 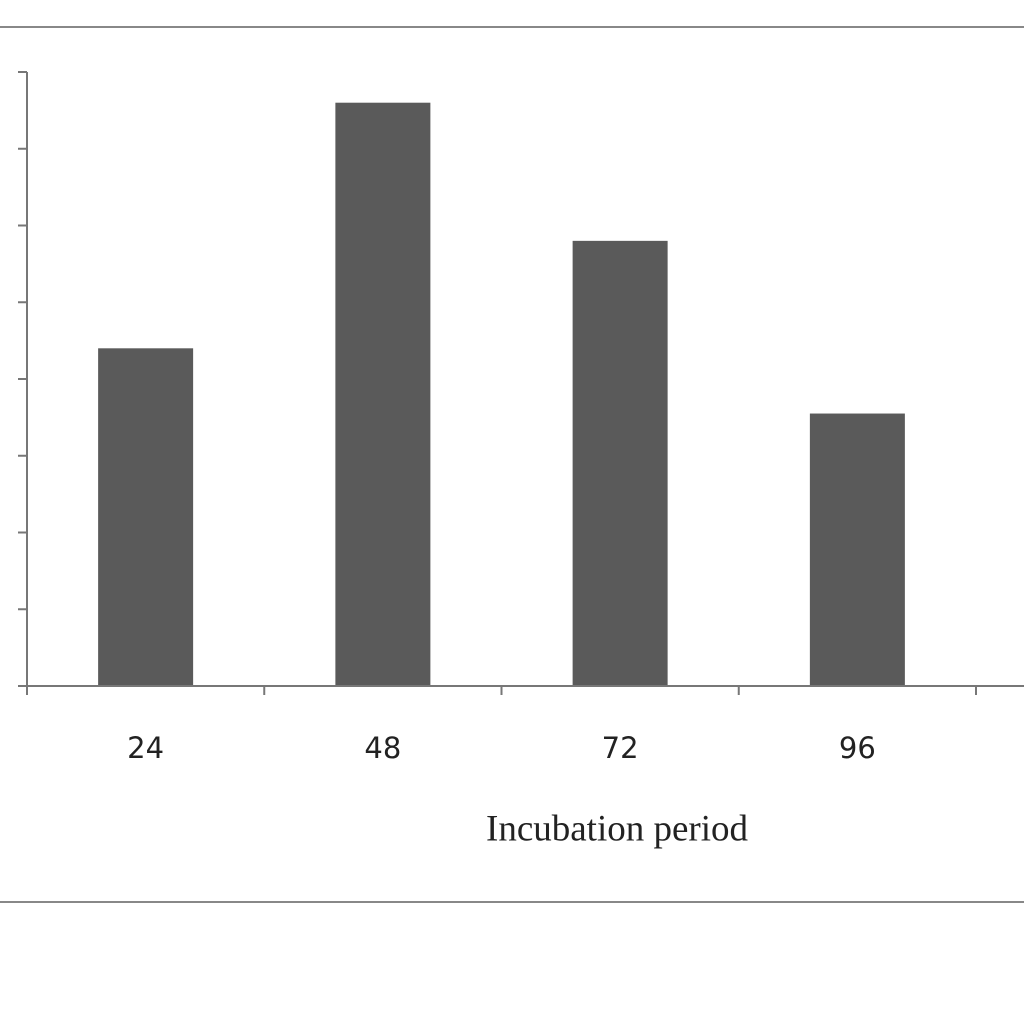 I want to click on x-tick-label: 24, so click(x=145, y=748).